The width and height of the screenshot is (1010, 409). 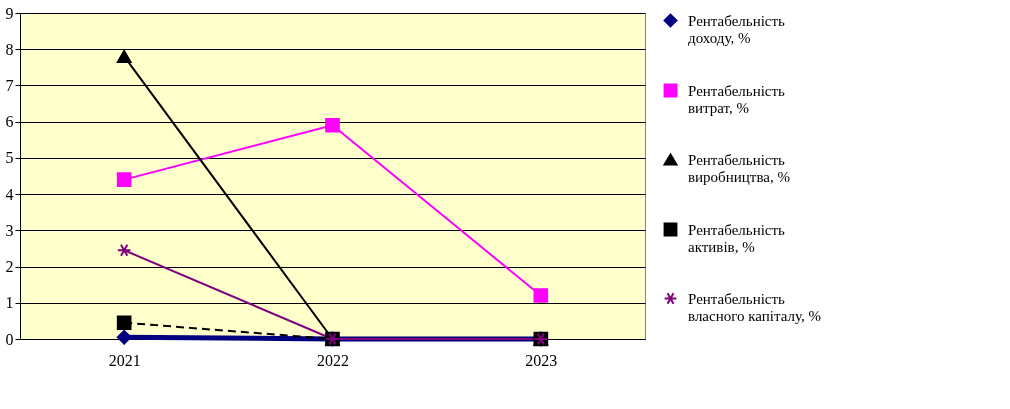 I want to click on legend-label: Рентабельність виробництва, %, so click(x=739, y=168).